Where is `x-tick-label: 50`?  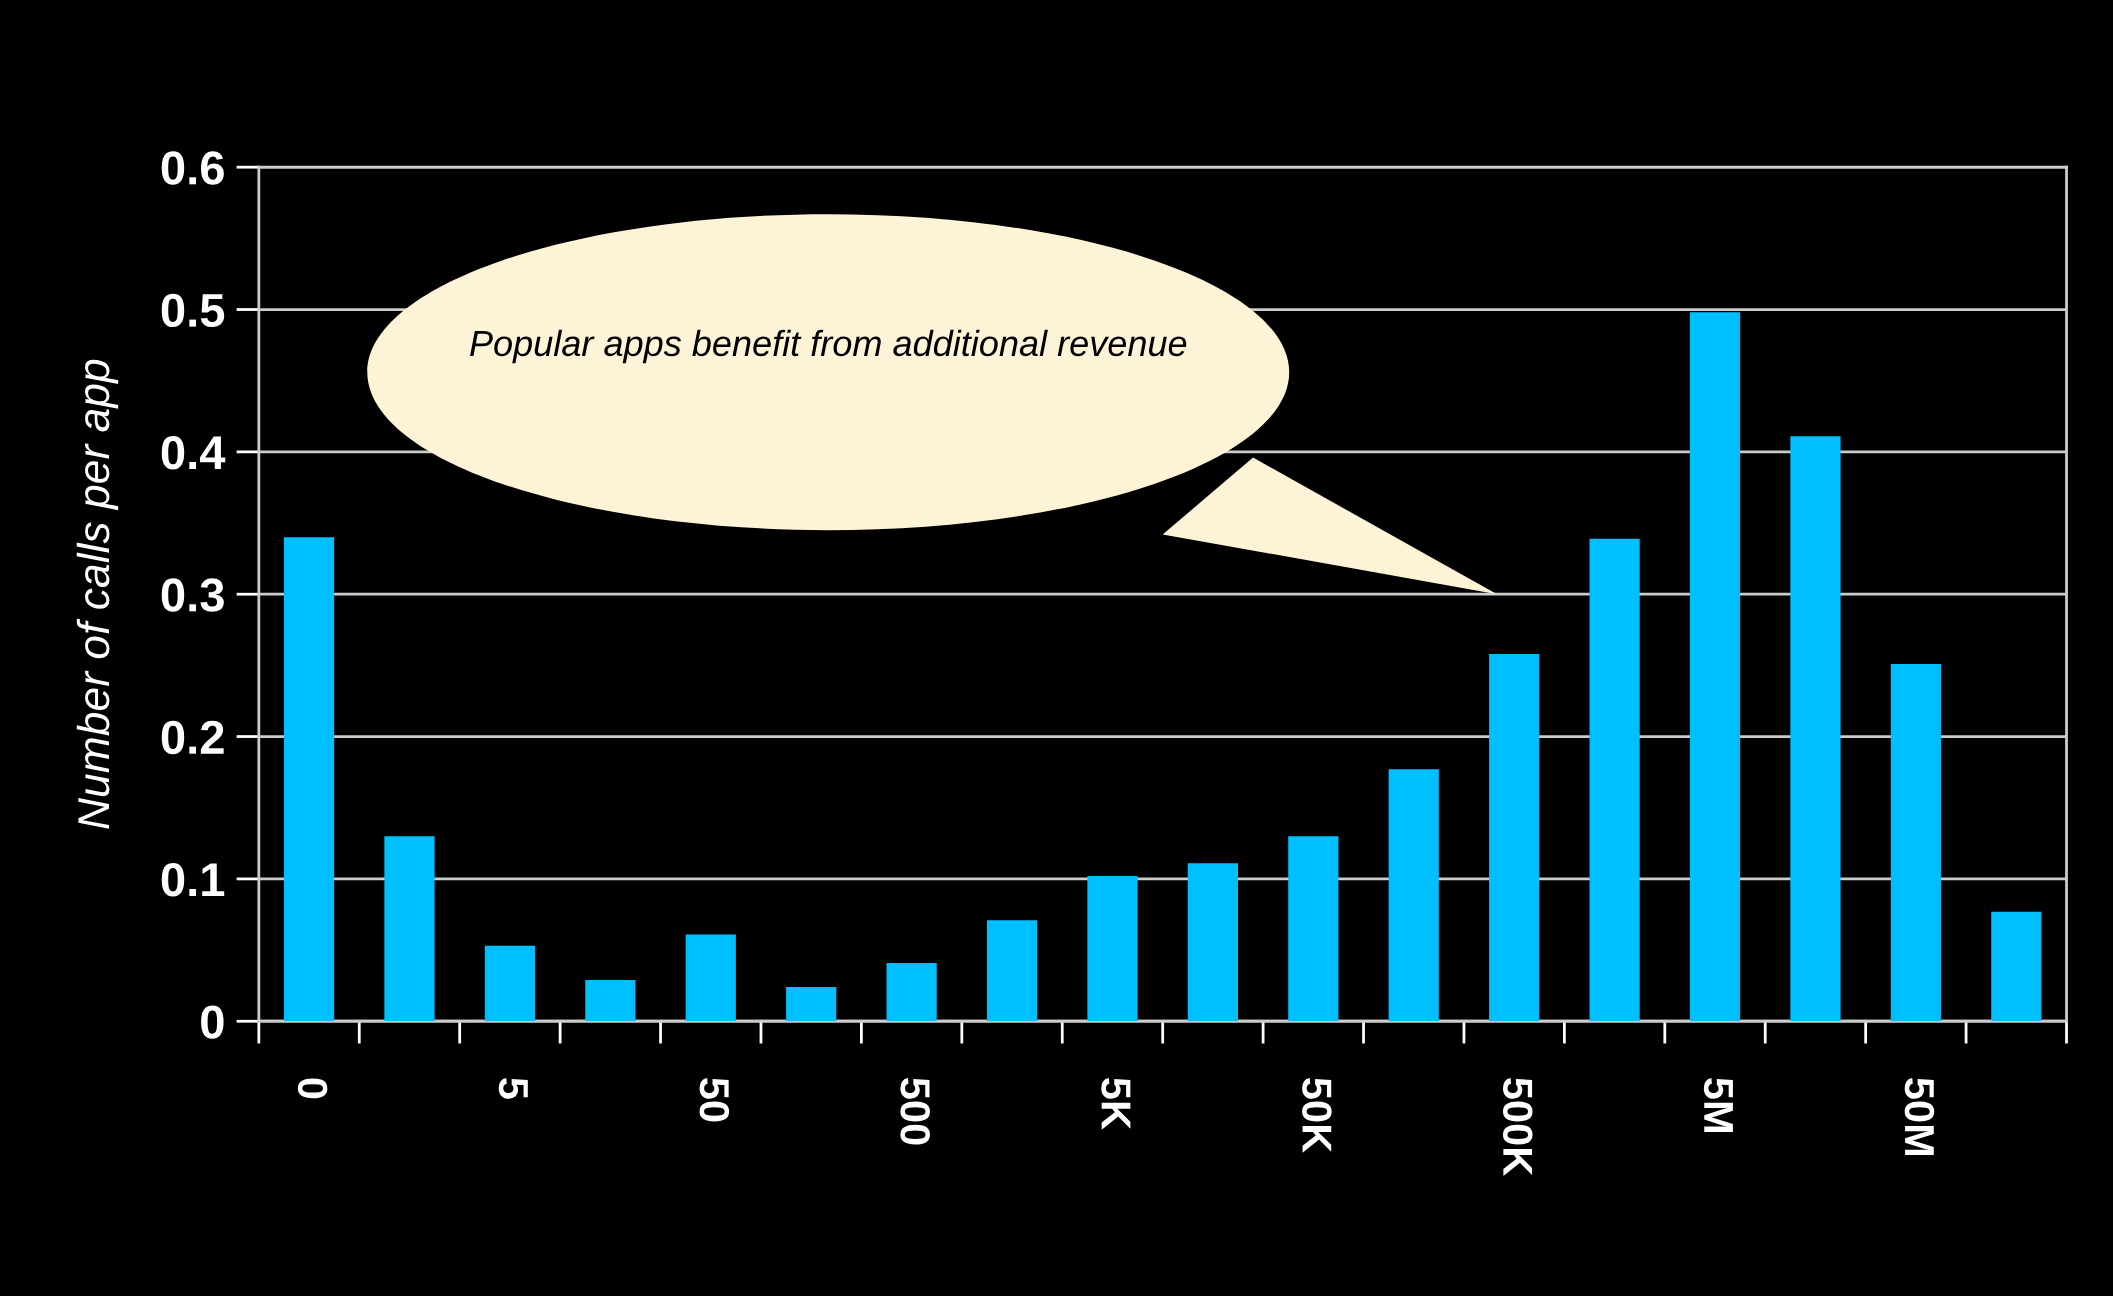
x-tick-label: 50 is located at coordinates (714, 1100).